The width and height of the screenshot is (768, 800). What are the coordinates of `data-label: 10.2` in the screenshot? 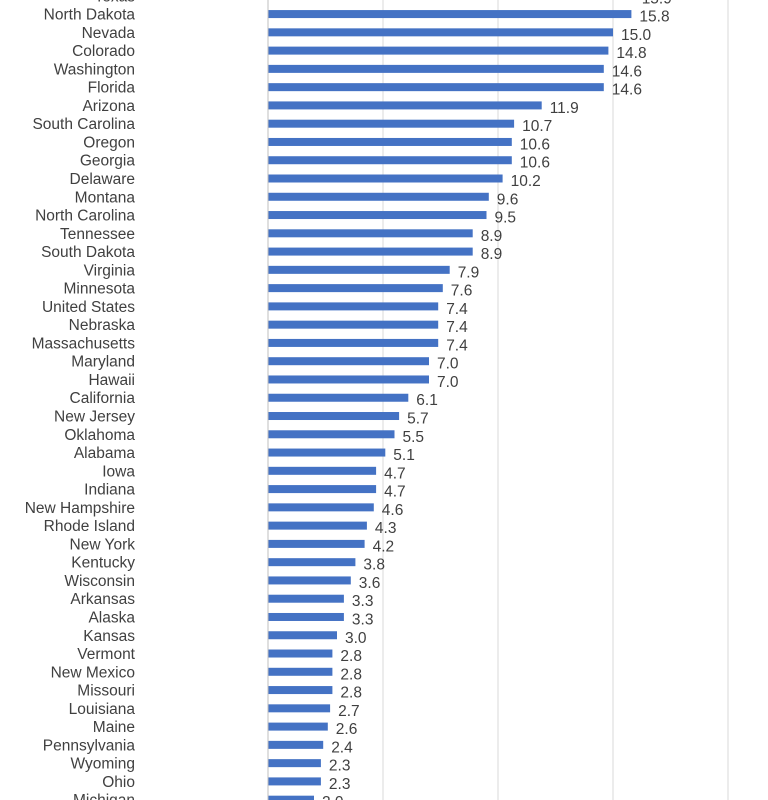 It's located at (526, 181).